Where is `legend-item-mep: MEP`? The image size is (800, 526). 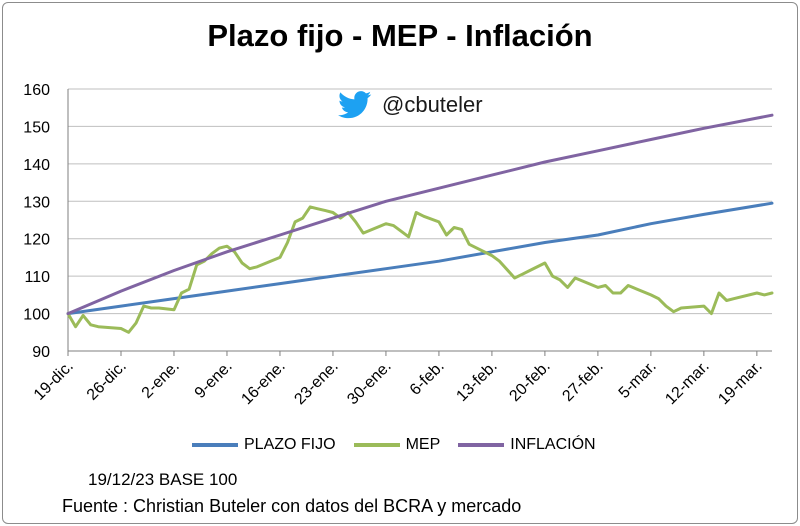
legend-item-mep: MEP is located at coordinates (397, 445).